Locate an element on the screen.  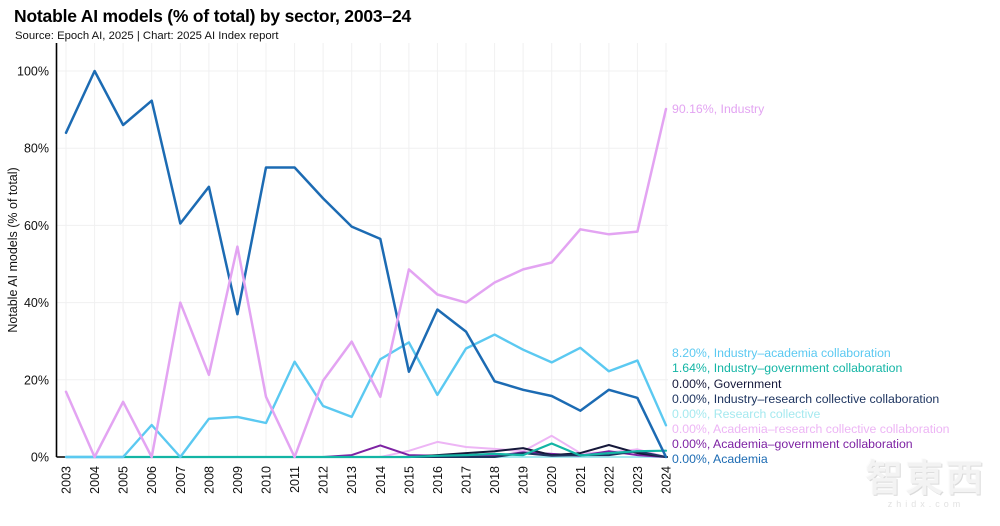
x-tick-label: 2015 is located at coordinates (409, 480).